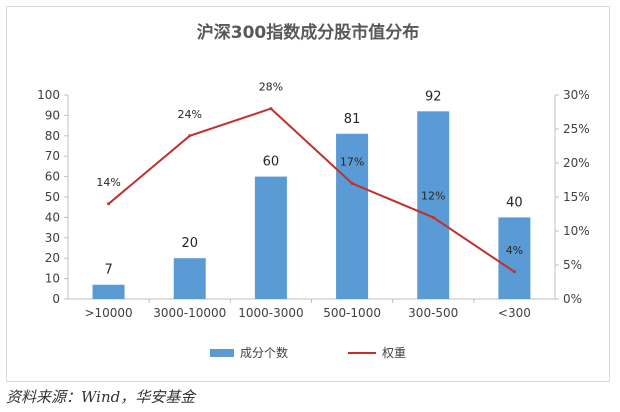 This screenshot has height=412, width=620. I want to click on y-right-tick-label: 10%, so click(576, 231).